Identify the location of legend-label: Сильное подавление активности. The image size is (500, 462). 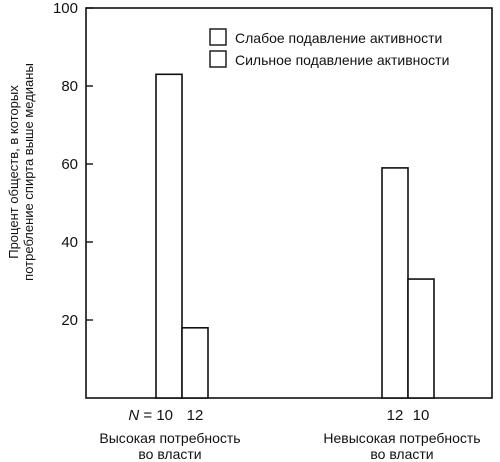
(342, 60).